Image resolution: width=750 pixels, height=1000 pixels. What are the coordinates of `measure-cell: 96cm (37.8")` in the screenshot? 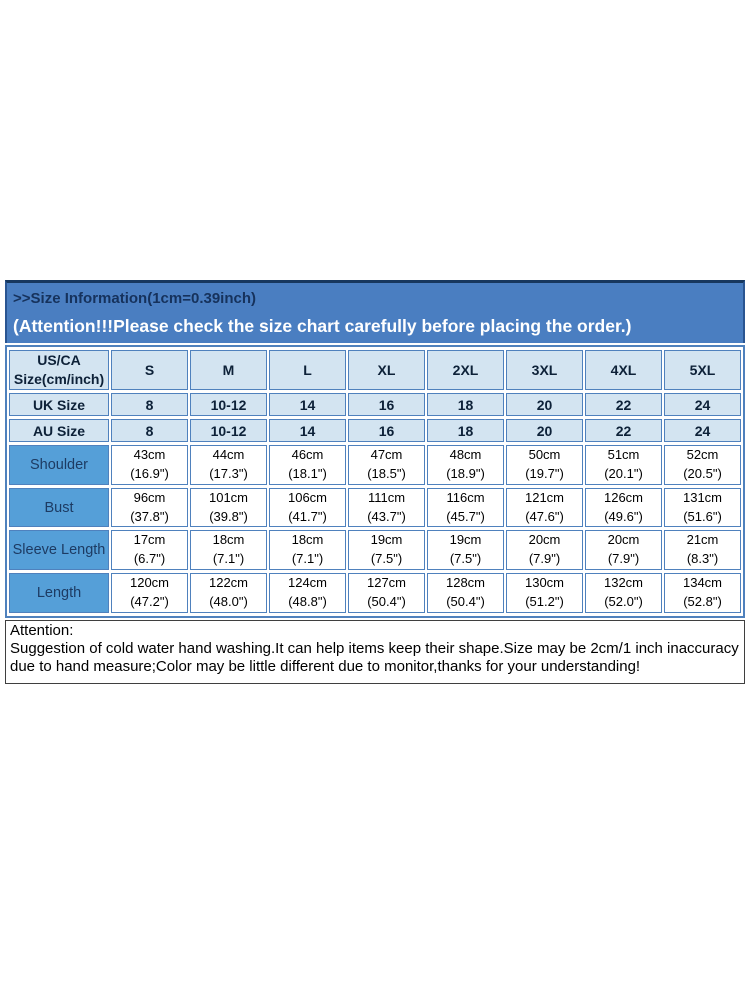 It's located at (149, 507).